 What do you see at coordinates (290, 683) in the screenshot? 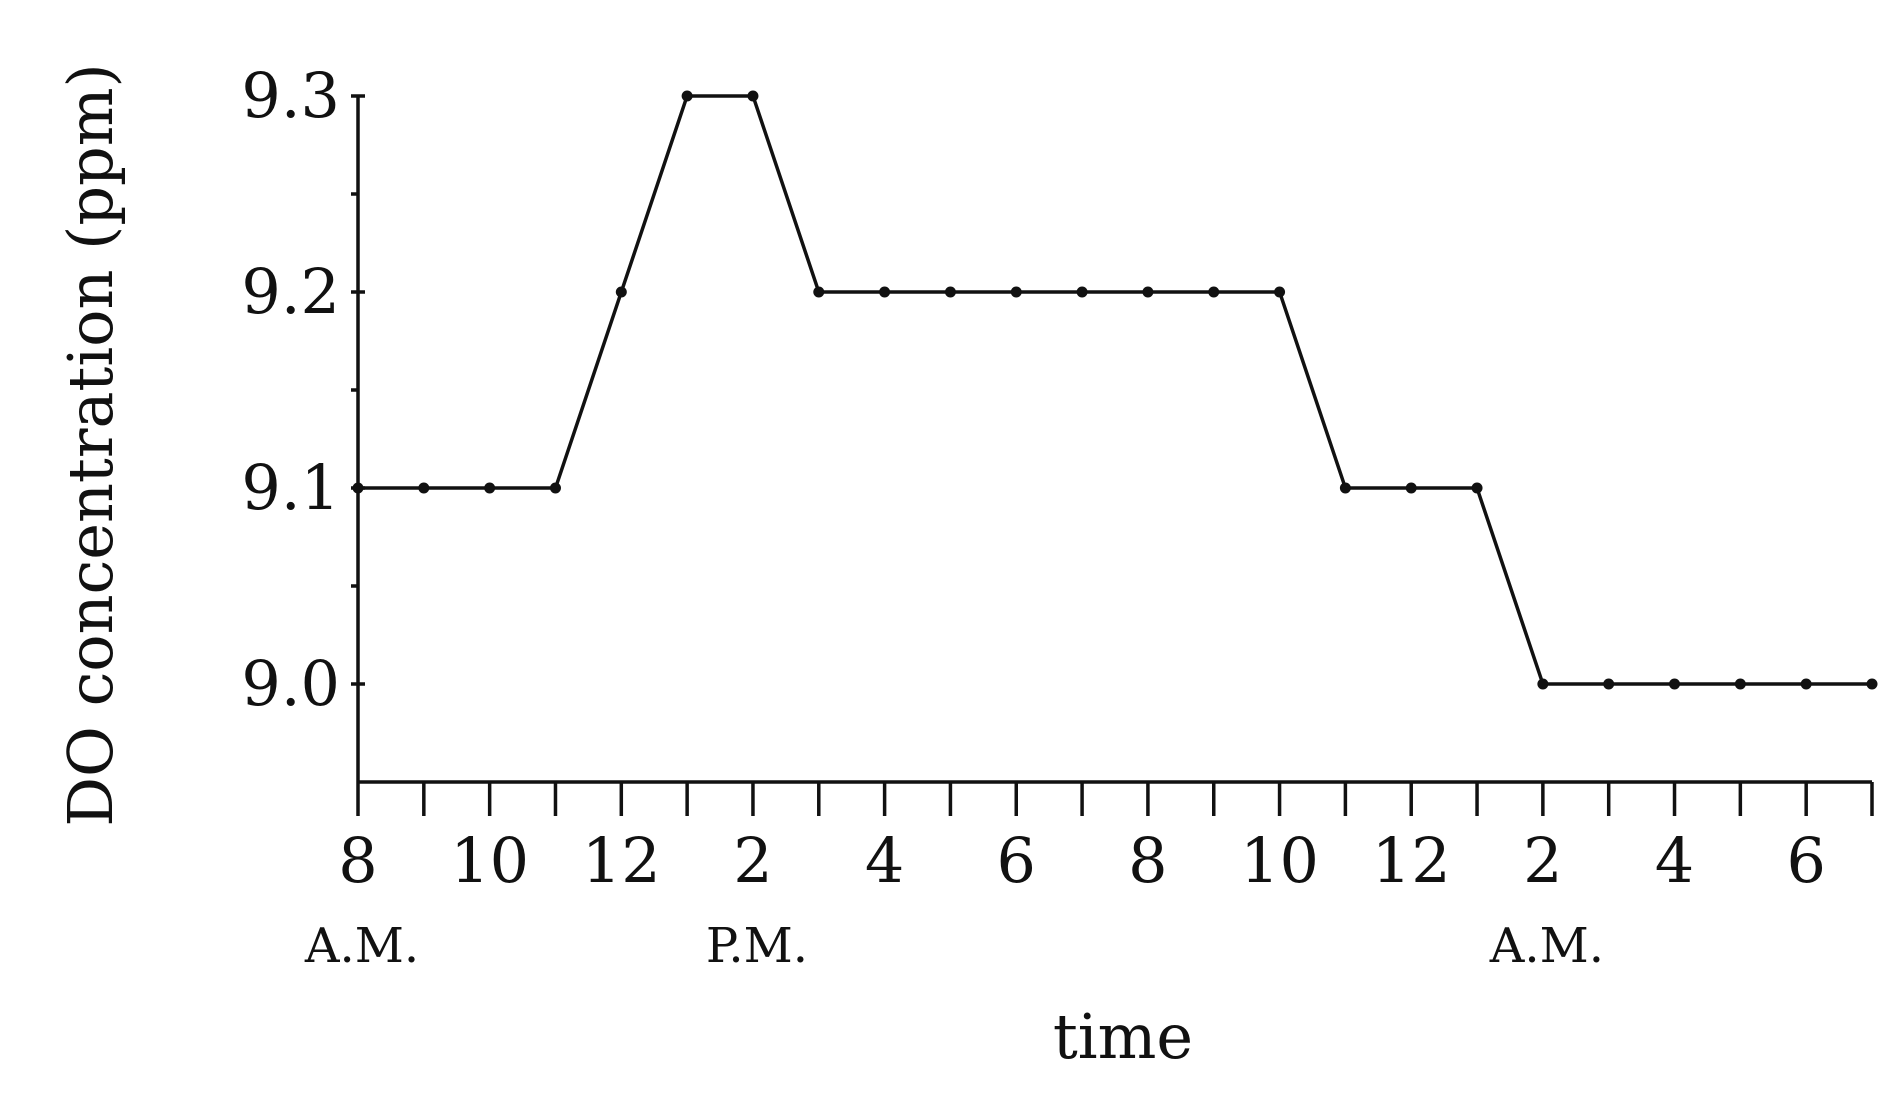
I see `y-tick-label: 9.0` at bounding box center [290, 683].